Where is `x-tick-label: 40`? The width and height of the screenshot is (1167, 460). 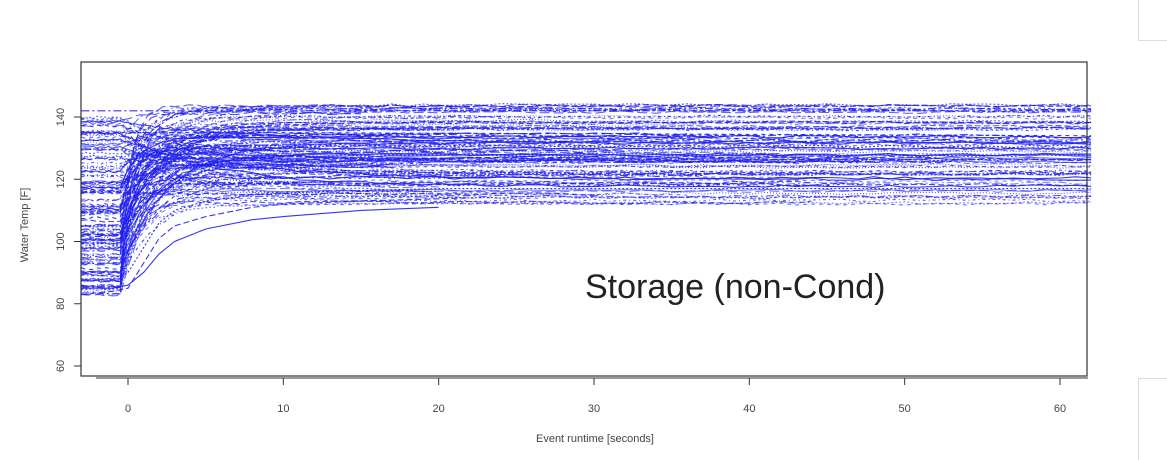
x-tick-label: 40 is located at coordinates (749, 409).